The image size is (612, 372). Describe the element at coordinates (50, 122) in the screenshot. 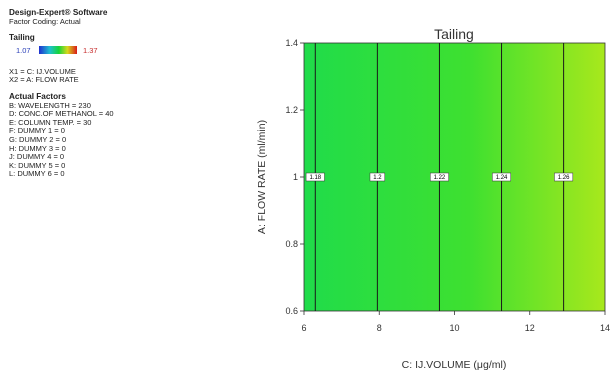

I see `actual-factor: E: COLUMN TEMP. = 30` at that location.